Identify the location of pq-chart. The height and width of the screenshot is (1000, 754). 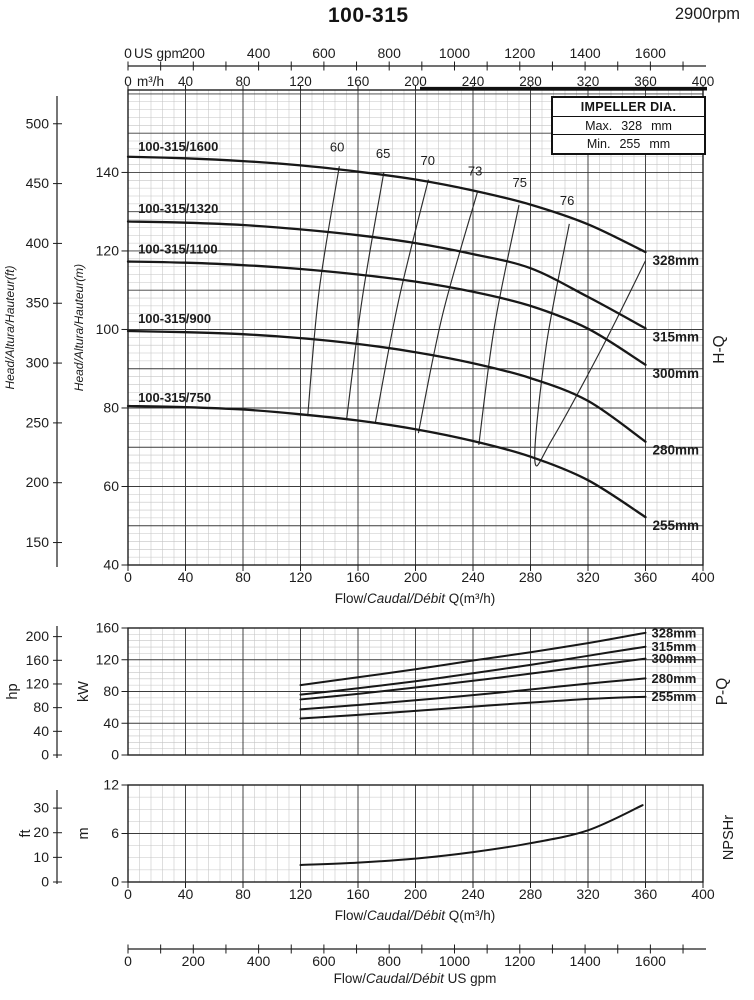
(415, 691).